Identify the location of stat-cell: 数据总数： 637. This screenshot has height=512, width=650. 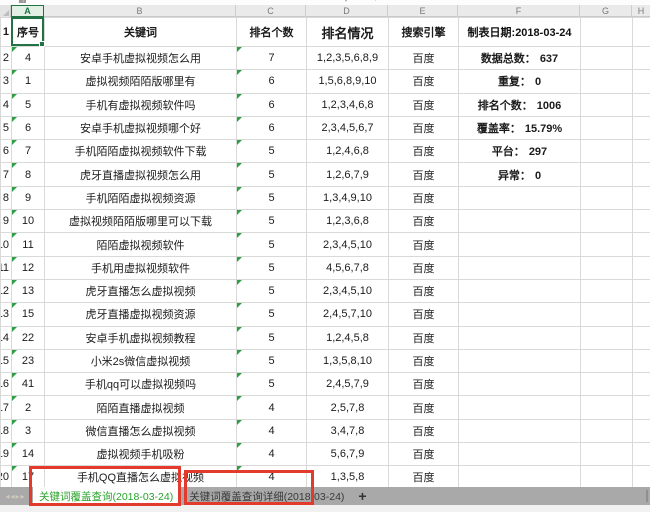
(519, 58).